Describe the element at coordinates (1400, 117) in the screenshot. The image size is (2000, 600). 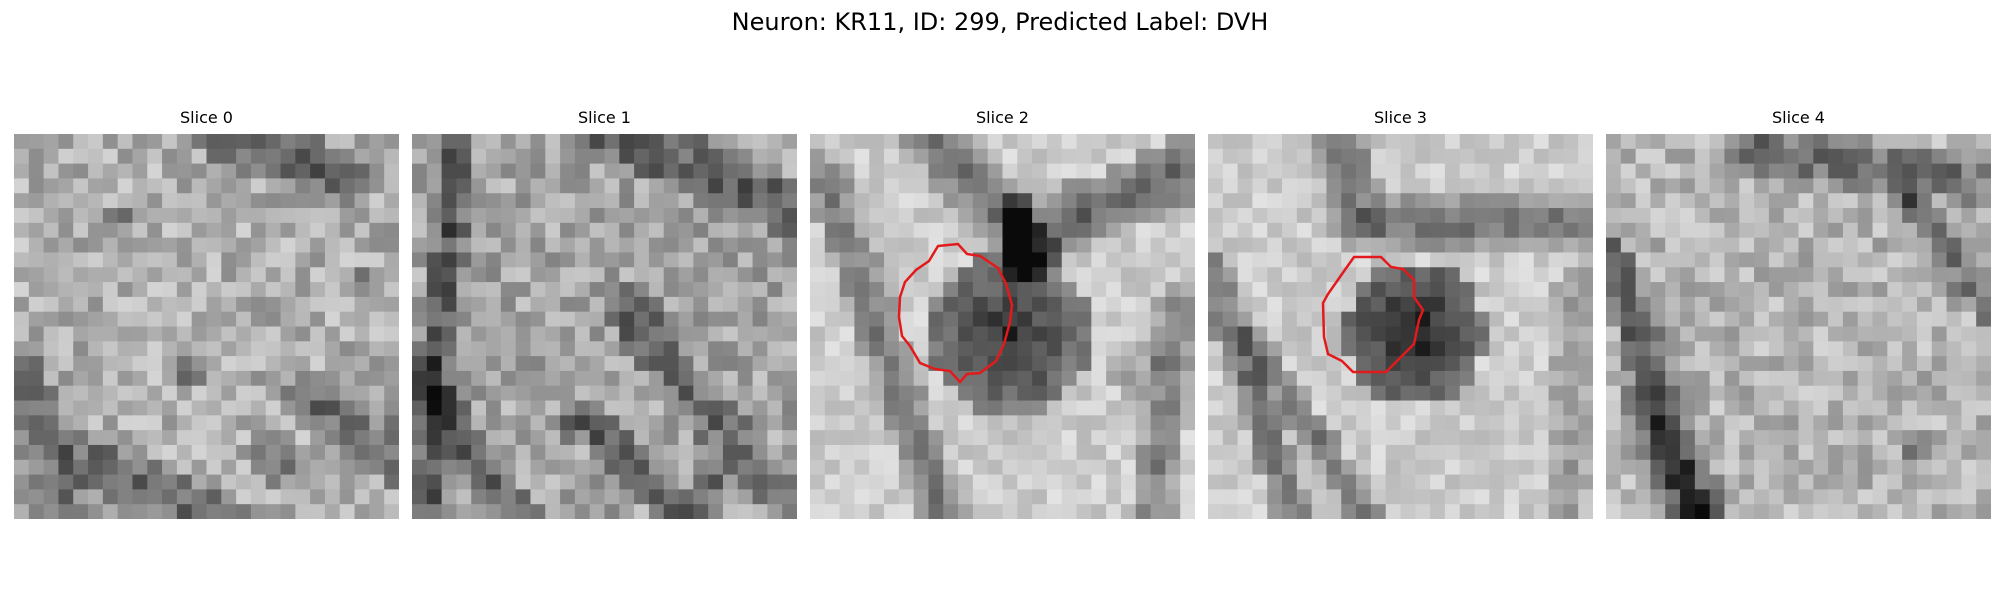
I see `slice-title-3: Slice 3` at that location.